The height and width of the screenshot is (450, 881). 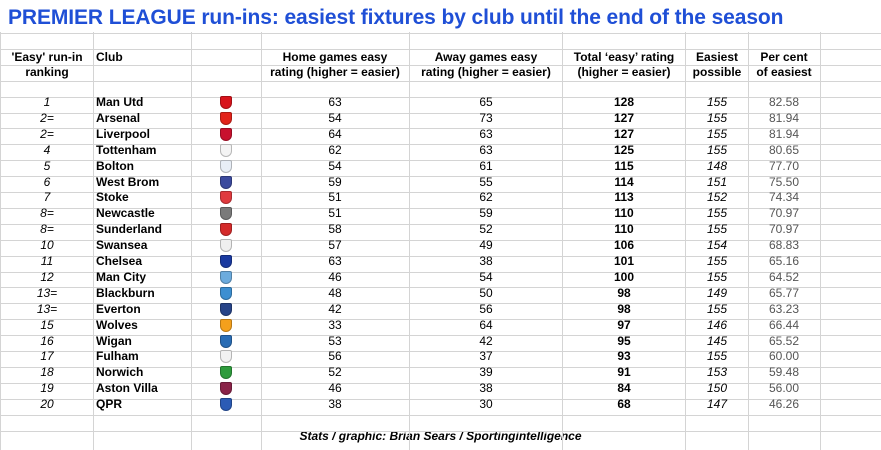 I want to click on rank-cell: 8=, so click(x=47, y=213).